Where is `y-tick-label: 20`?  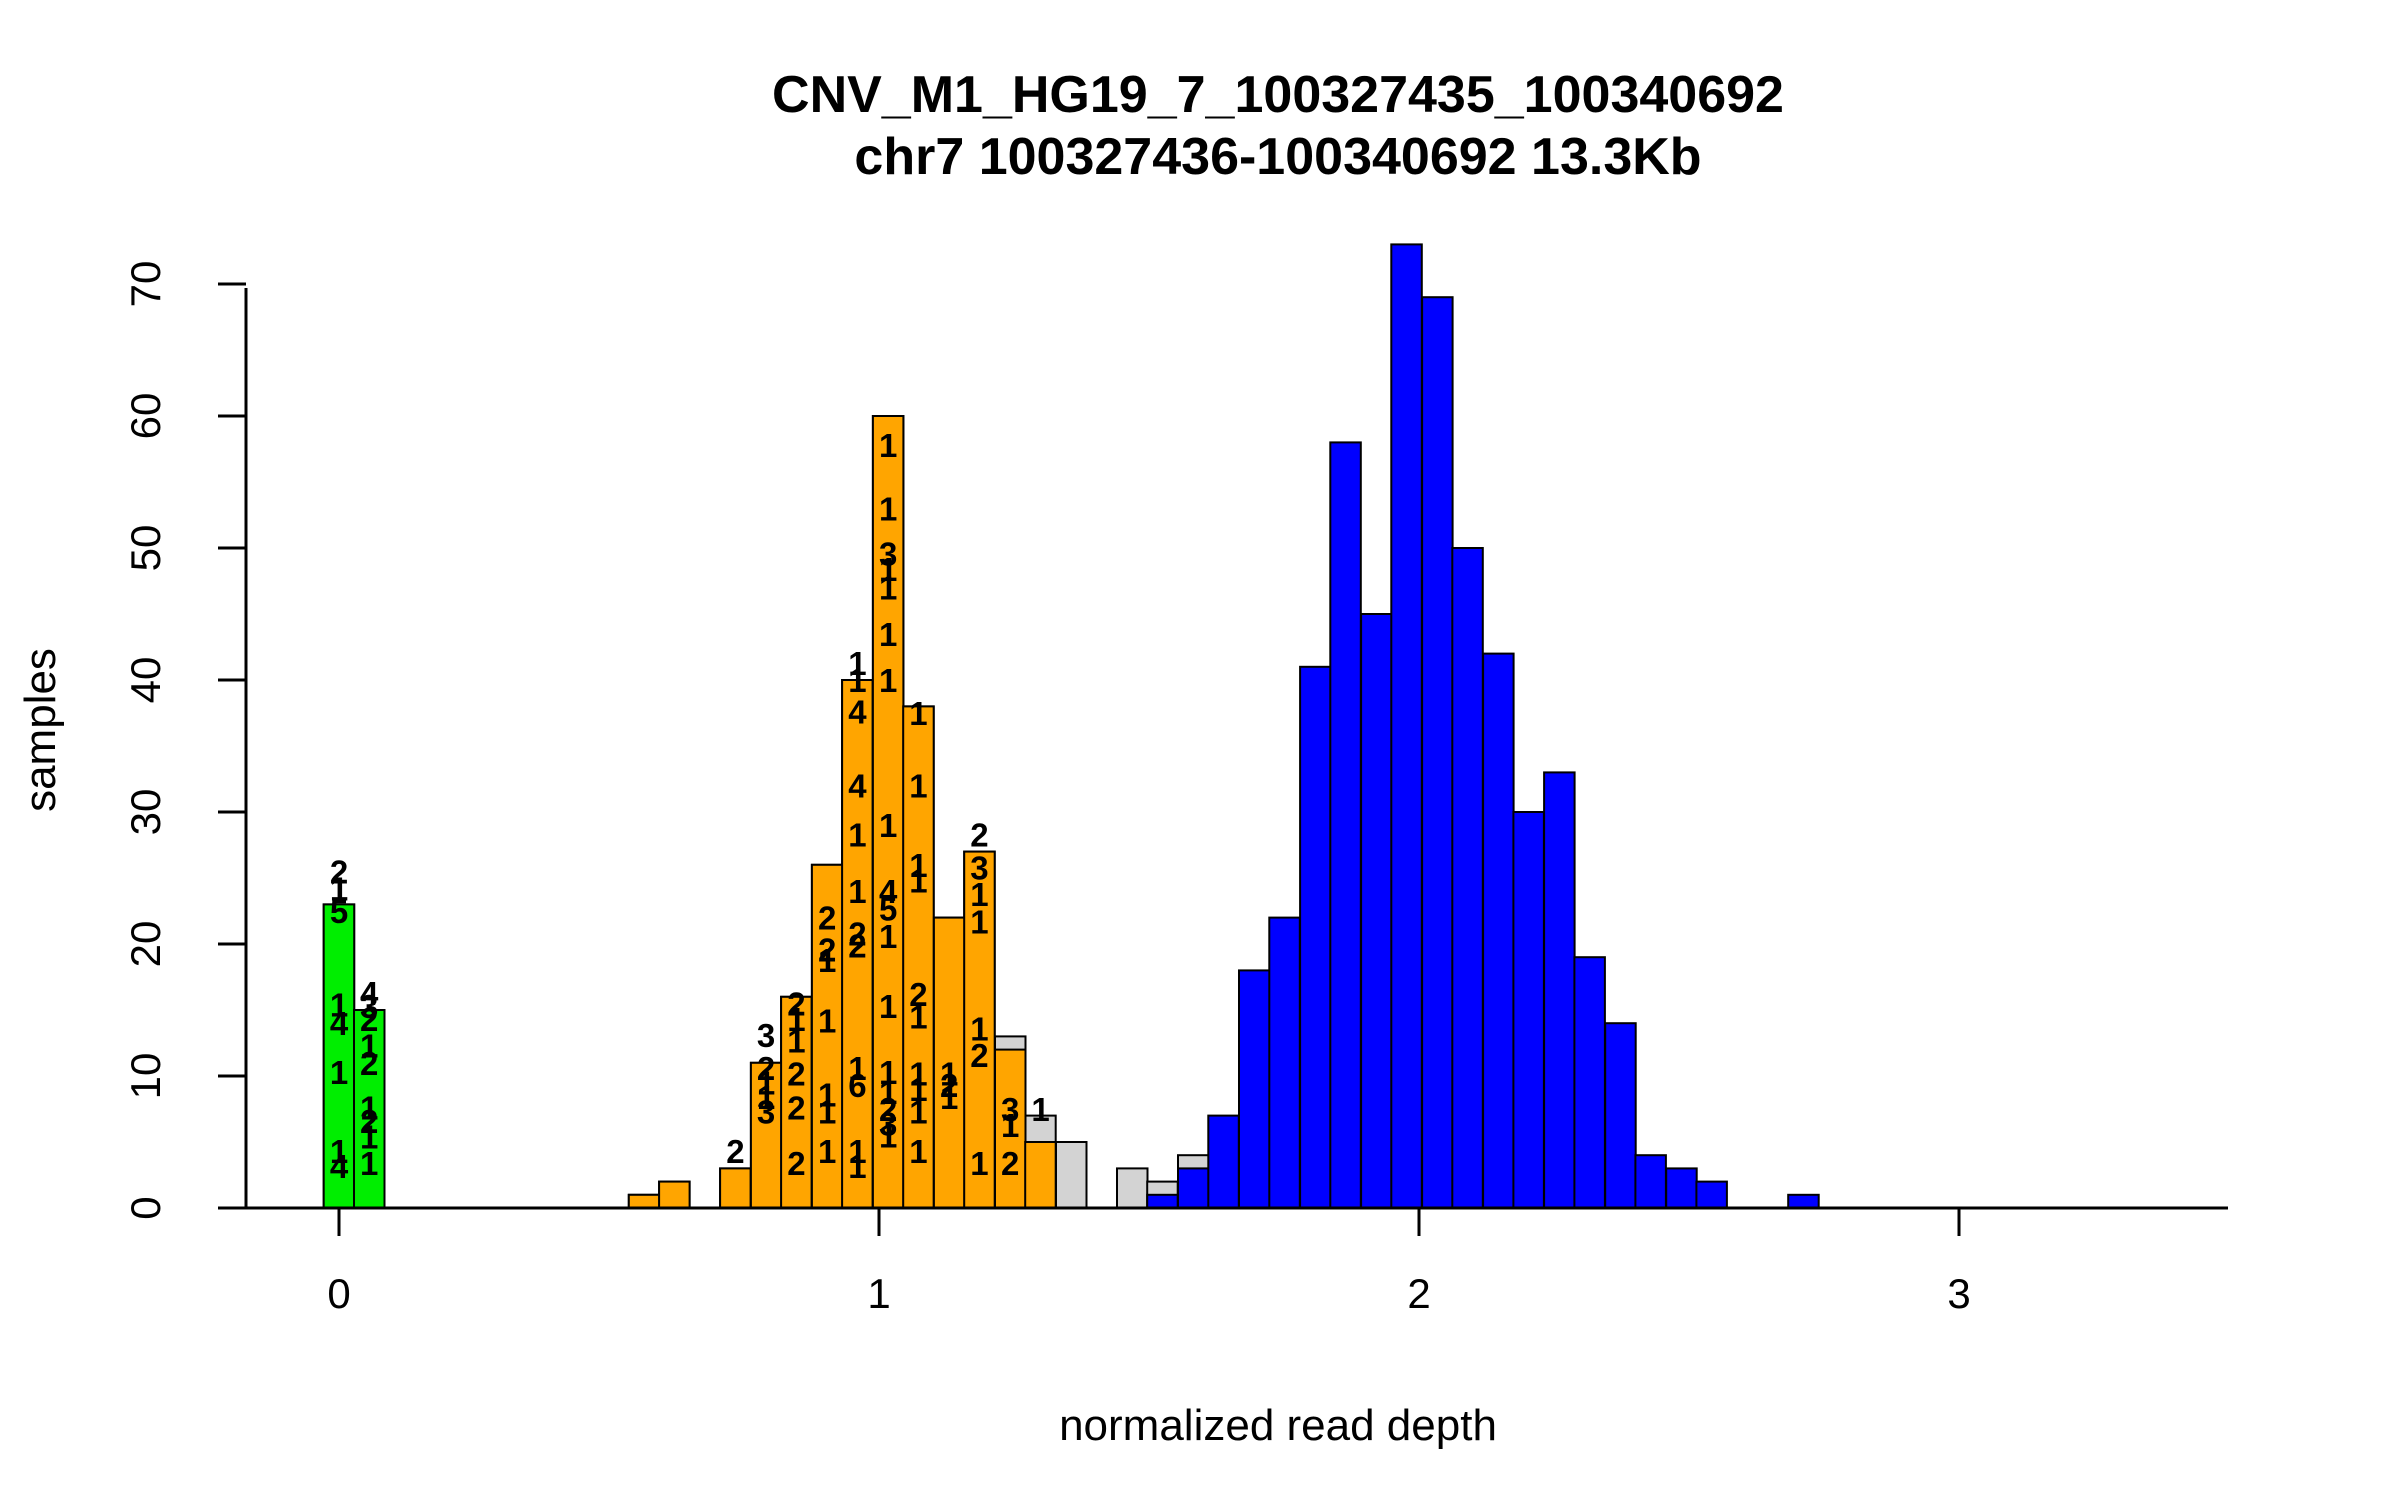 y-tick-label: 20 is located at coordinates (145, 944).